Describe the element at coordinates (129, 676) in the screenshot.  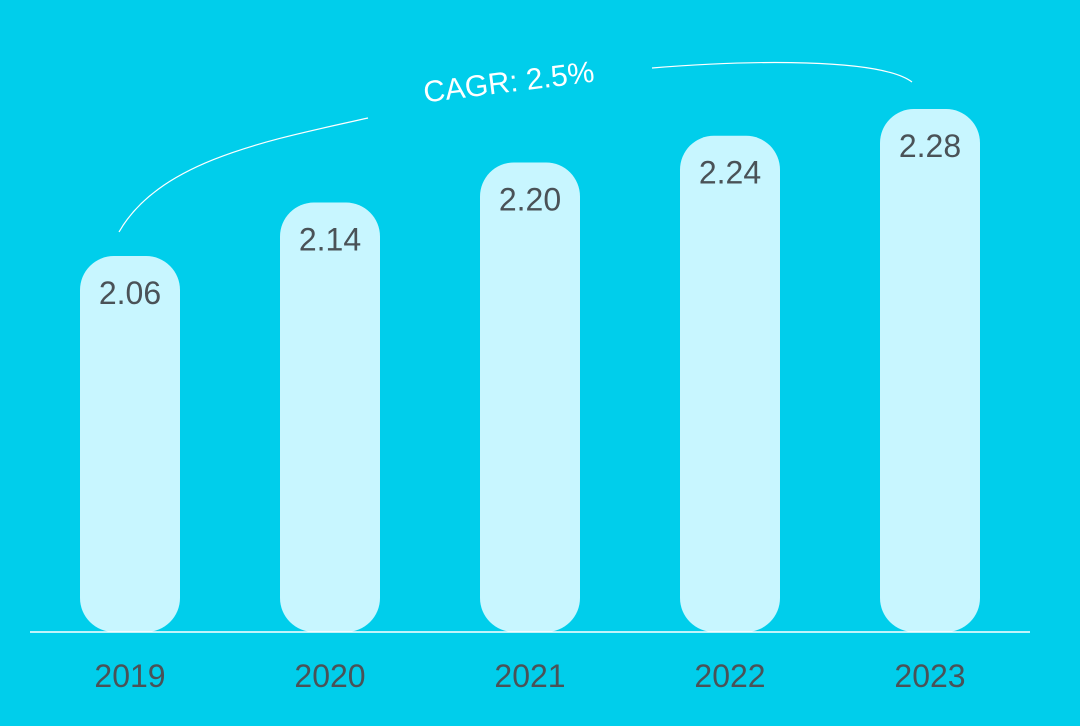
I see `x-tick-label: 2019` at that location.